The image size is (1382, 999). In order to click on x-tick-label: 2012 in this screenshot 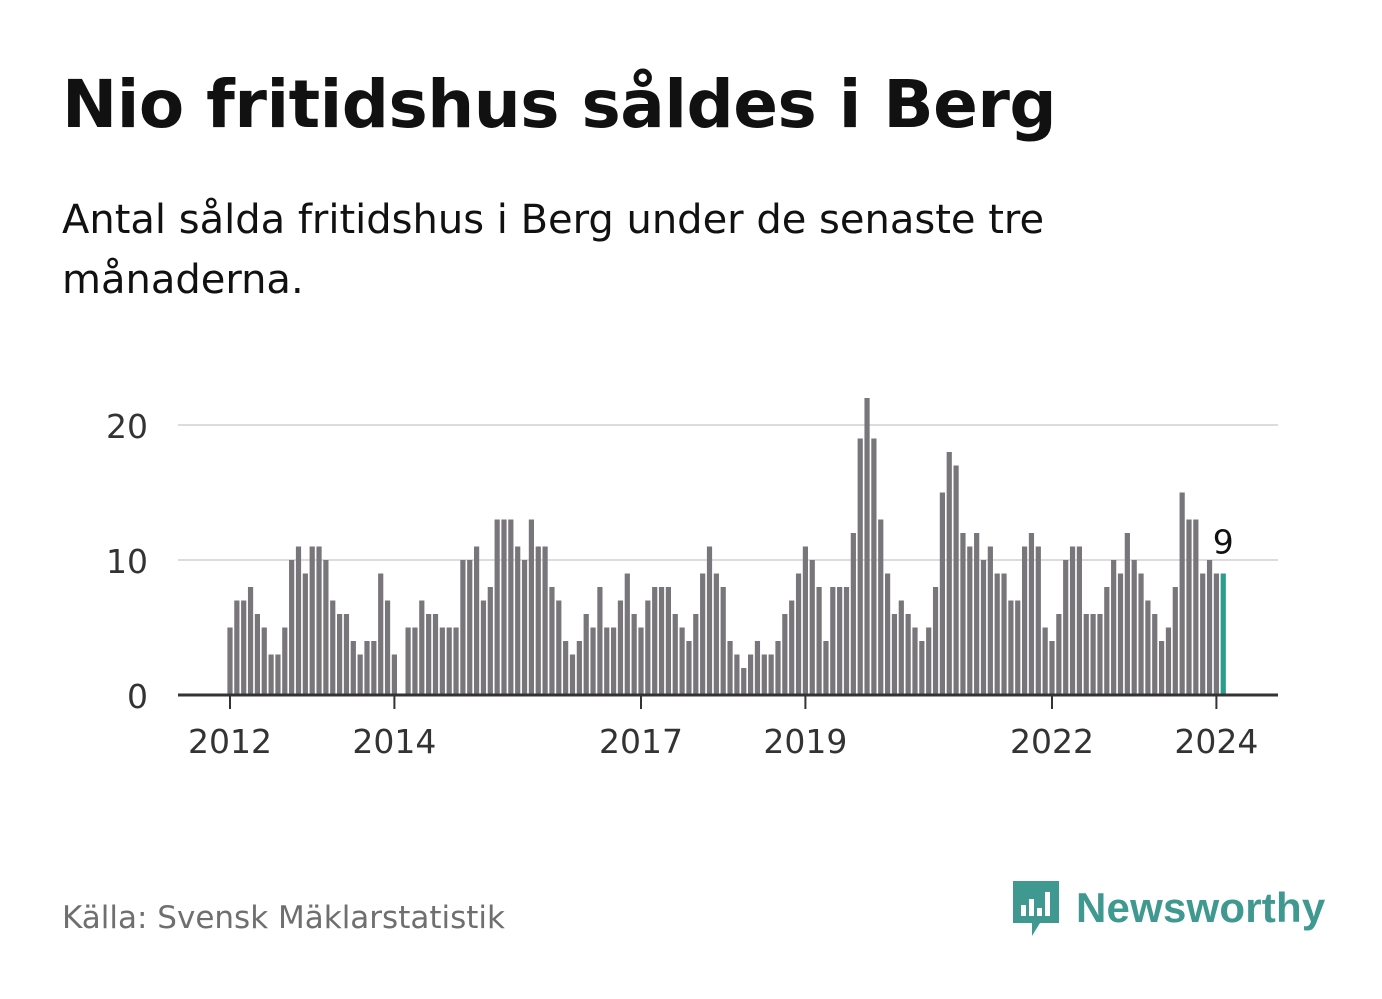, I will do `click(230, 741)`.